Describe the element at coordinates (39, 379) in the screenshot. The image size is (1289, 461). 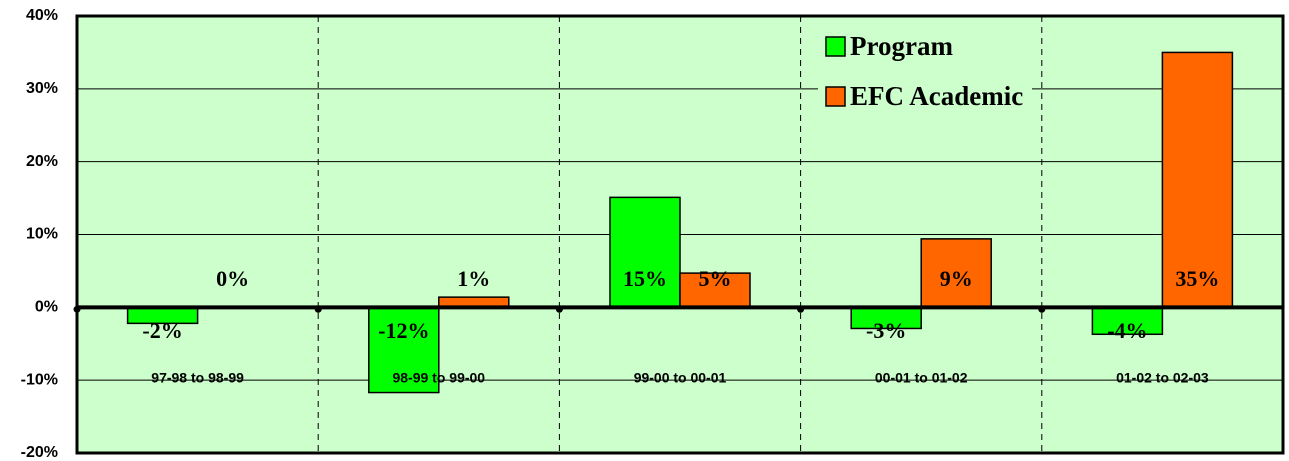
I see `y-tick-label: -10%` at that location.